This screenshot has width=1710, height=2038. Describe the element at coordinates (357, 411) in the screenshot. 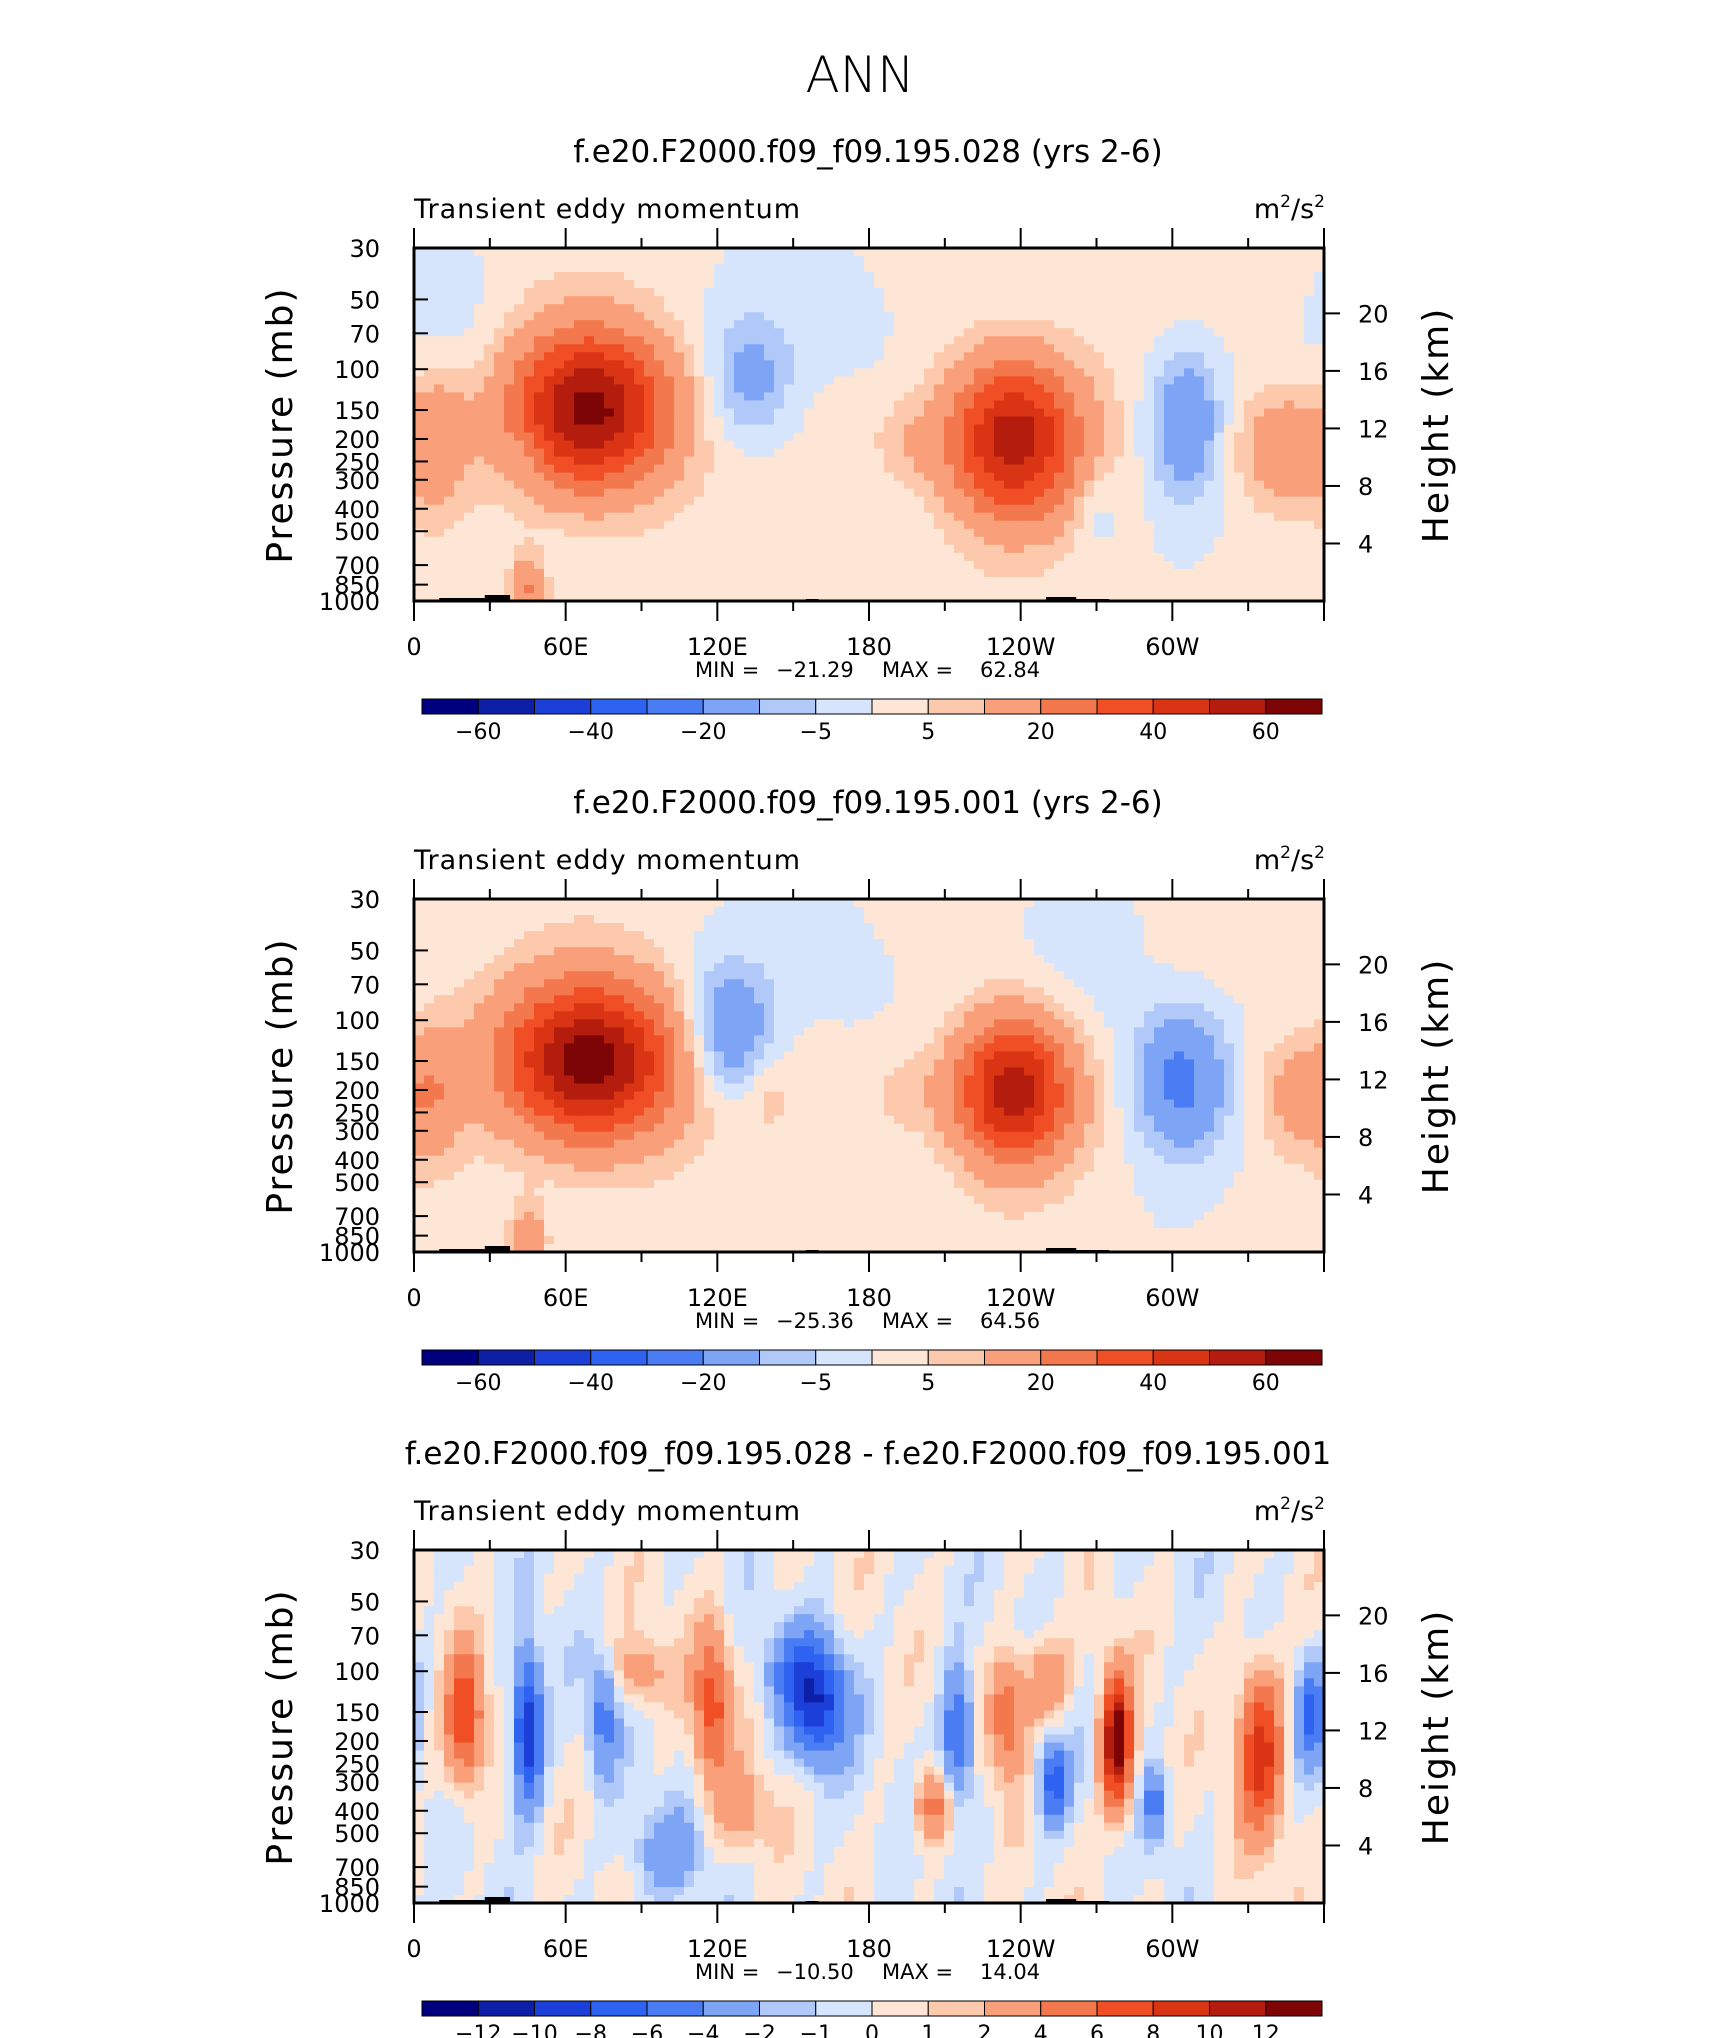

I see `pressure-tick-label: 150` at that location.